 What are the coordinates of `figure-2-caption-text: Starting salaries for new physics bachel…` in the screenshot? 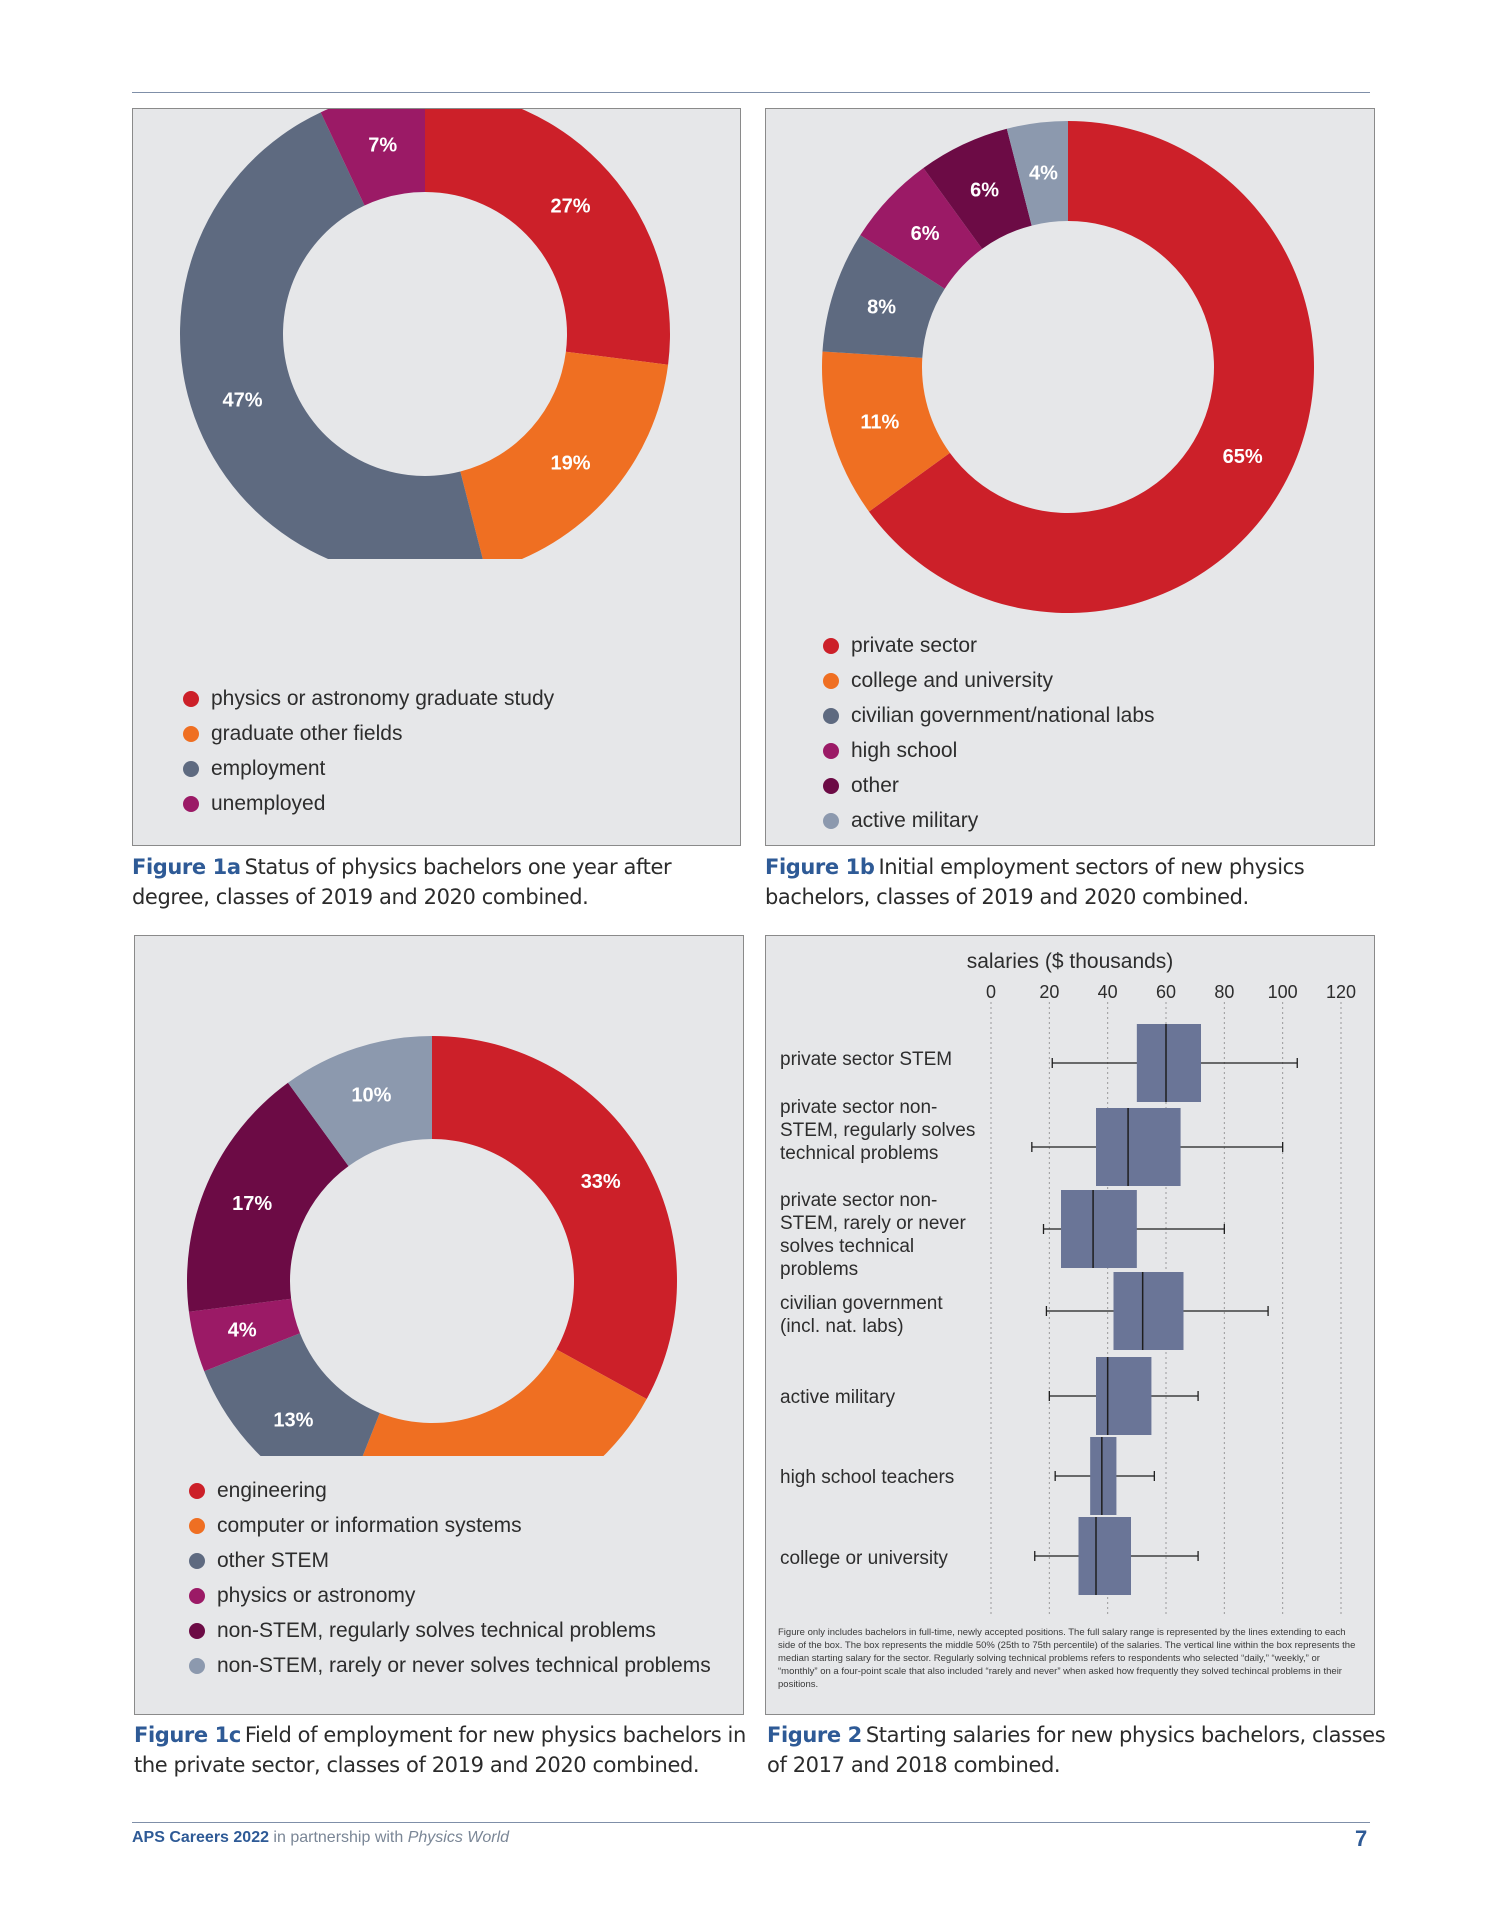 It's located at (1076, 1750).